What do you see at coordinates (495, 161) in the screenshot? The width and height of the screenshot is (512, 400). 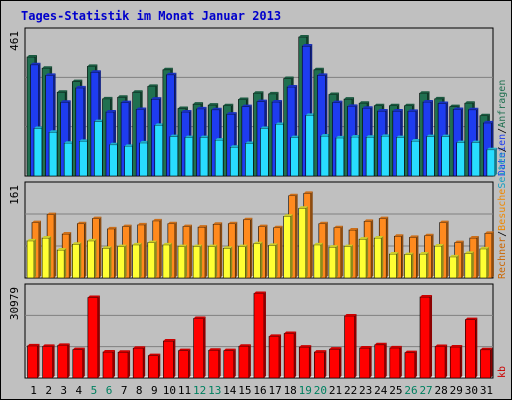 I see `requests-panel-bar-seiten-side` at bounding box center [495, 161].